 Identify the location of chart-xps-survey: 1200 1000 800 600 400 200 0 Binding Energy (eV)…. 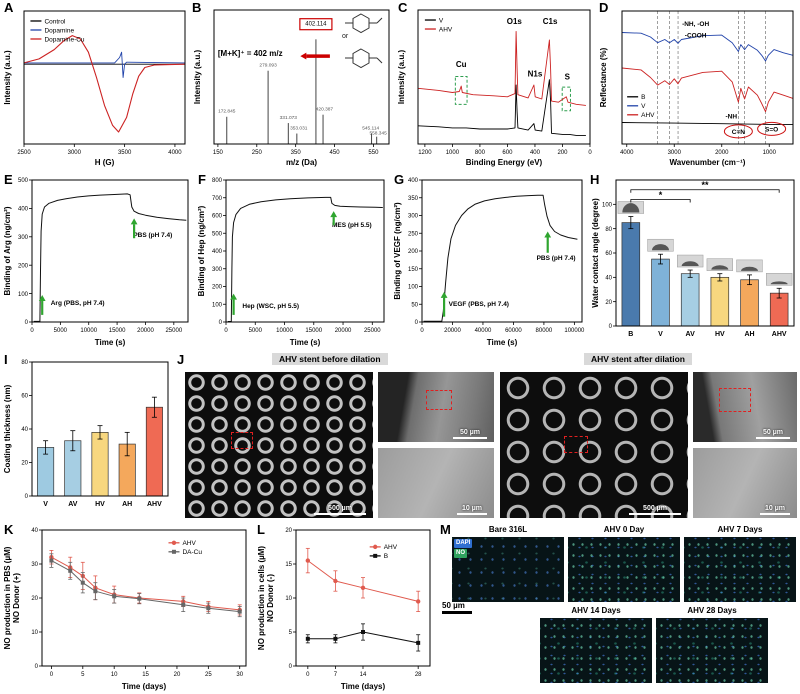
(496, 87).